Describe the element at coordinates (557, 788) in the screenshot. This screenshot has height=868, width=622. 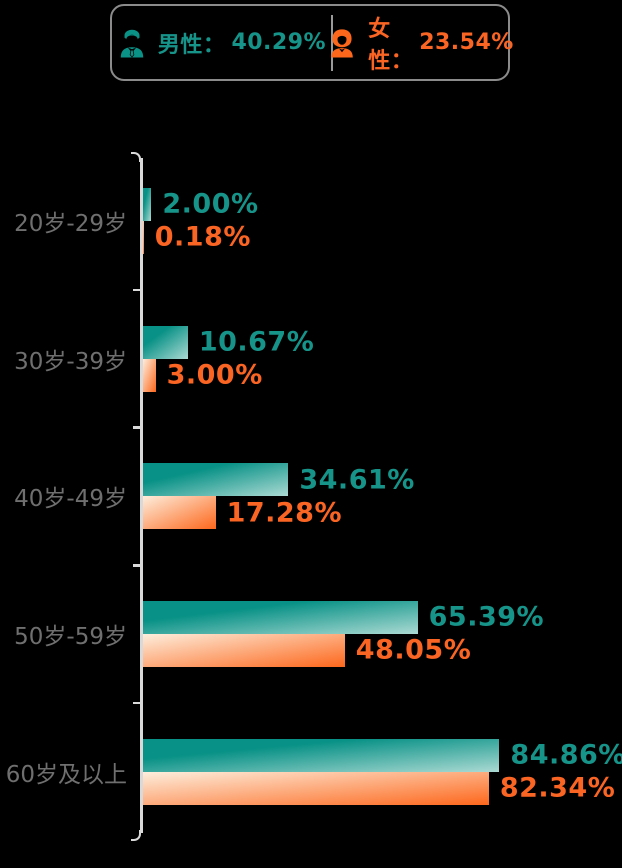
I see `value-label-female: 82.34%` at that location.